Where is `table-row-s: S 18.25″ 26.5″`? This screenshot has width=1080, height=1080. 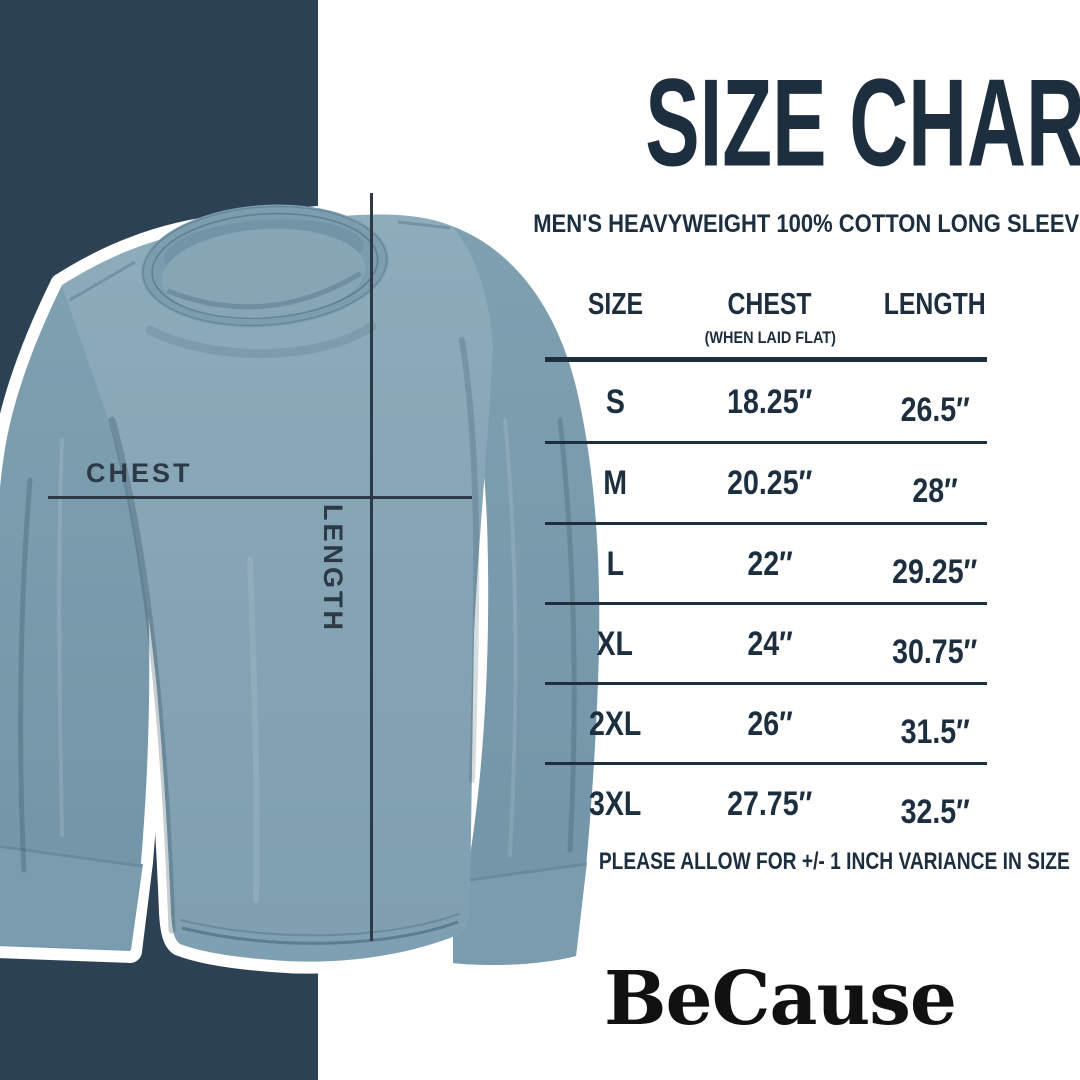
table-row-s: S 18.25″ 26.5″ is located at coordinates (780, 402).